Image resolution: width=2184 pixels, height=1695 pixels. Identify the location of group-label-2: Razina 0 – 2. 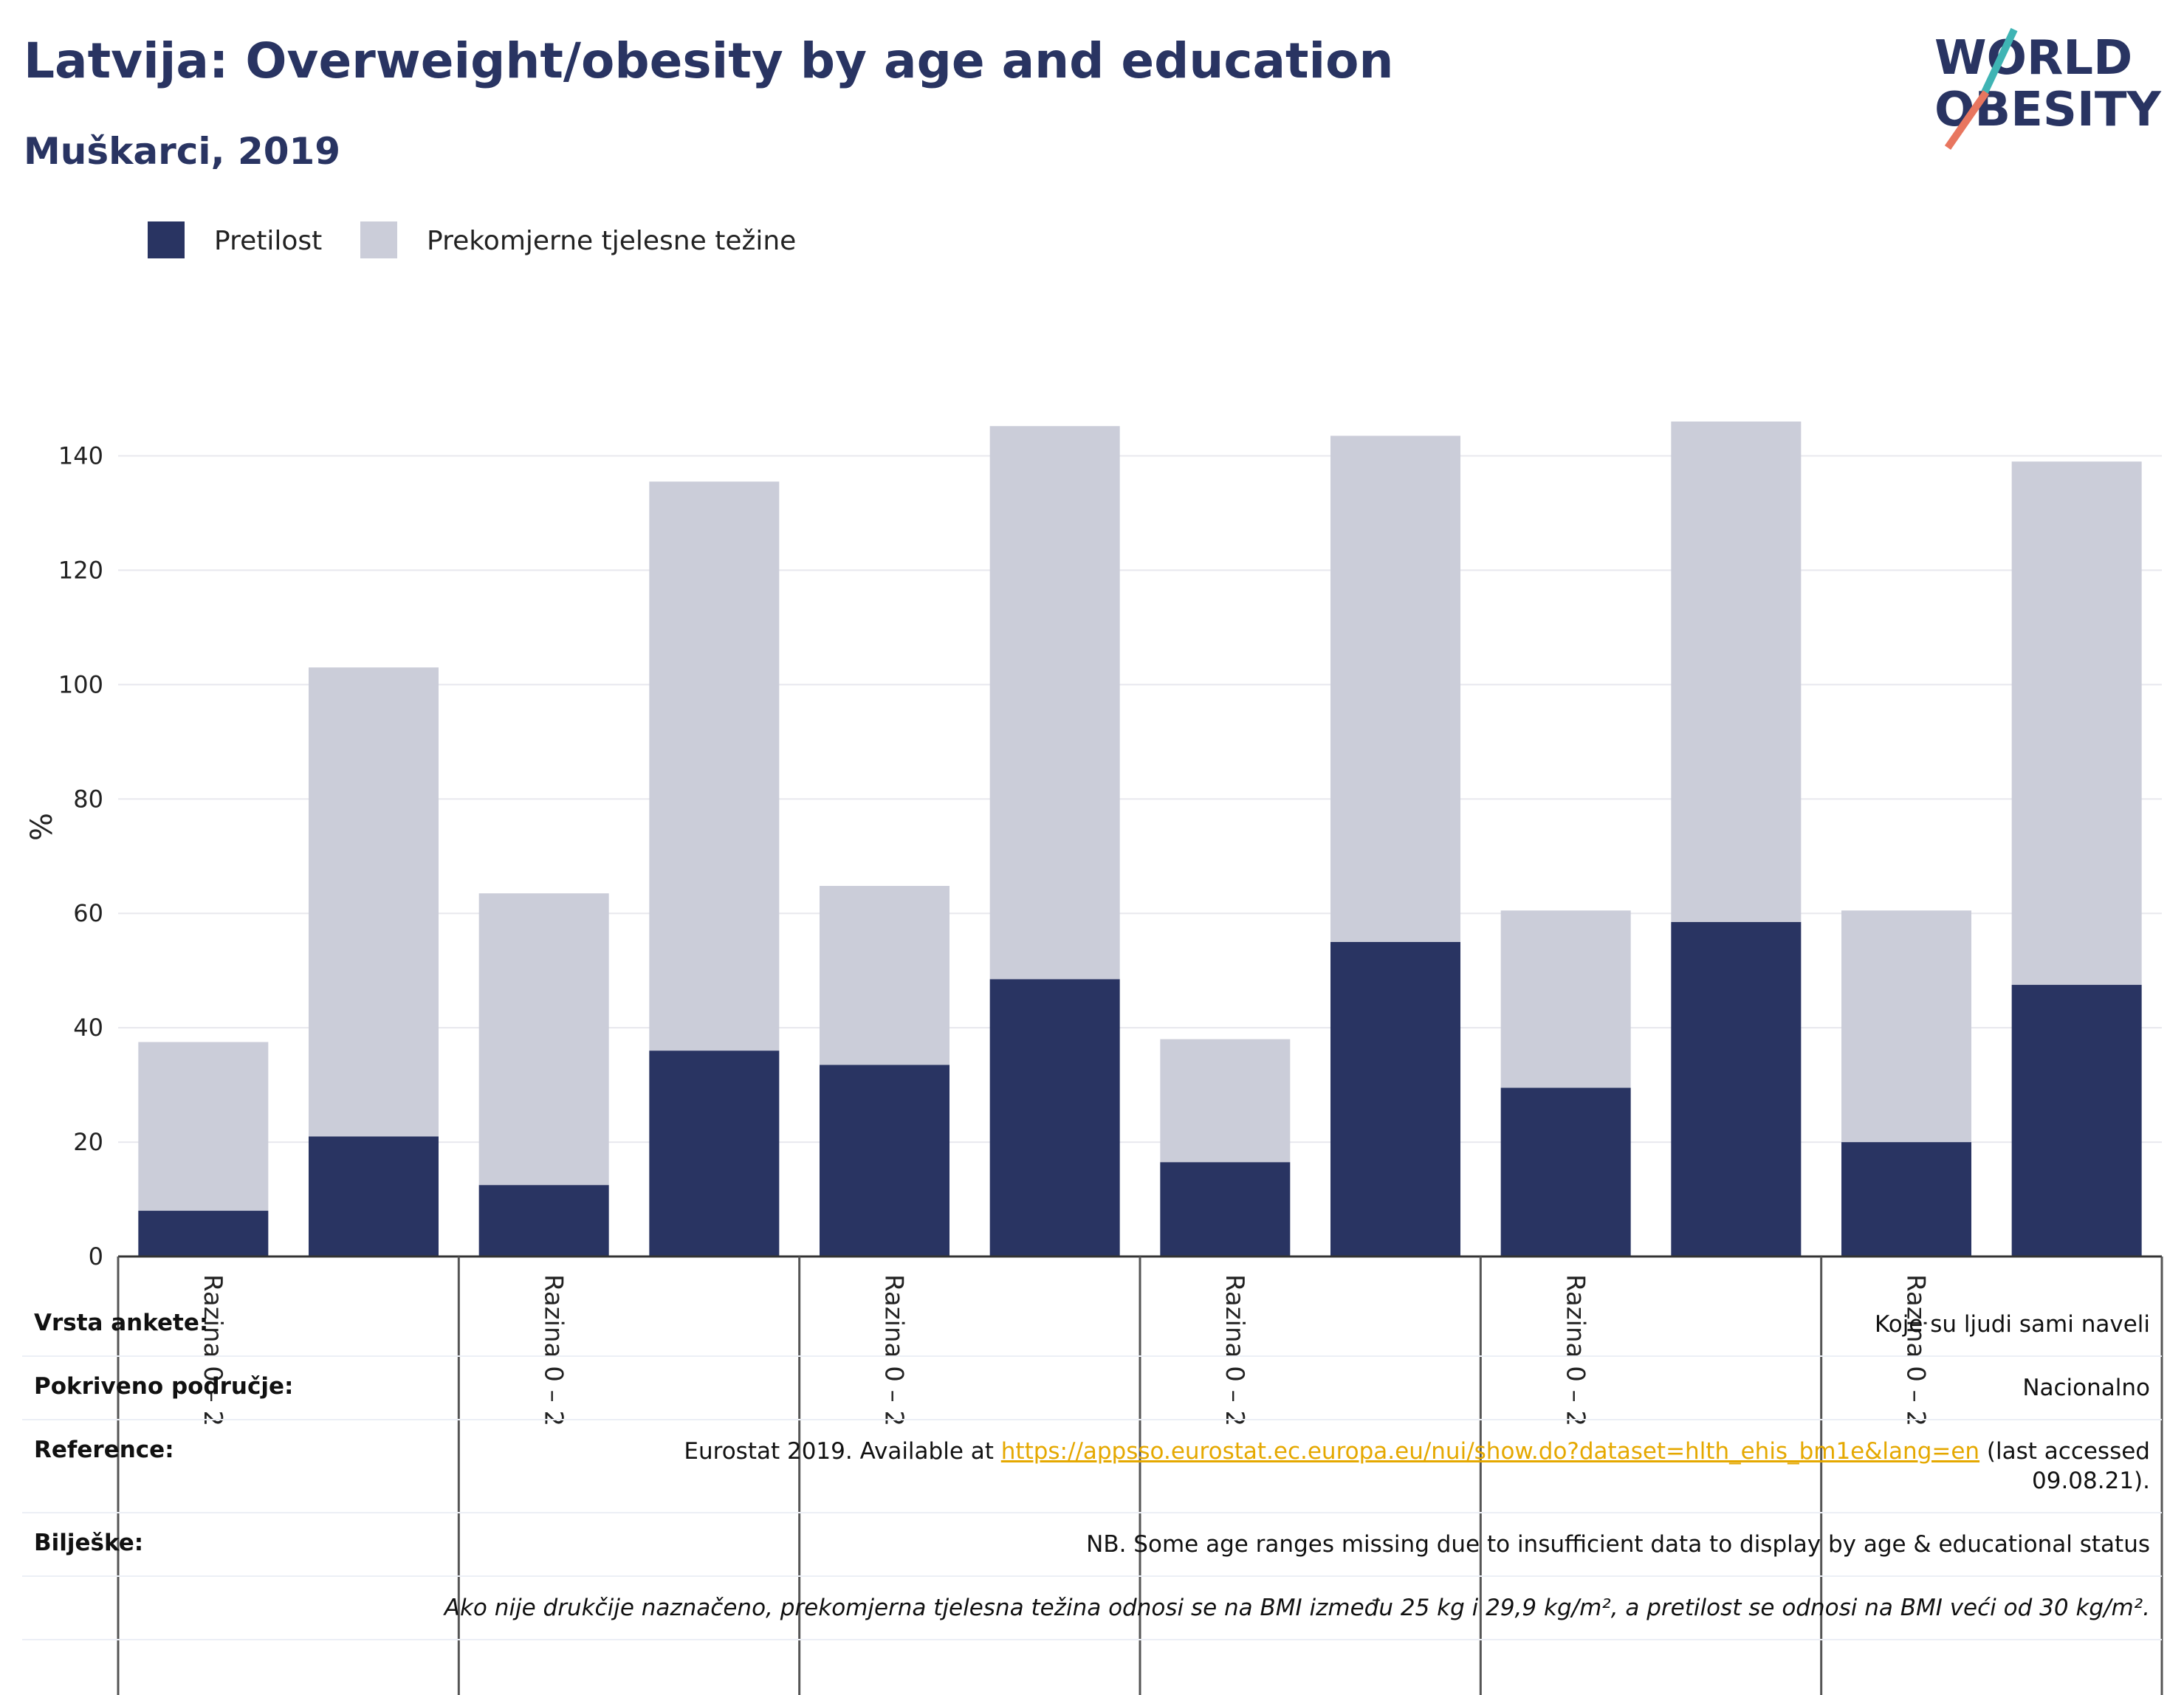
(894, 1350).